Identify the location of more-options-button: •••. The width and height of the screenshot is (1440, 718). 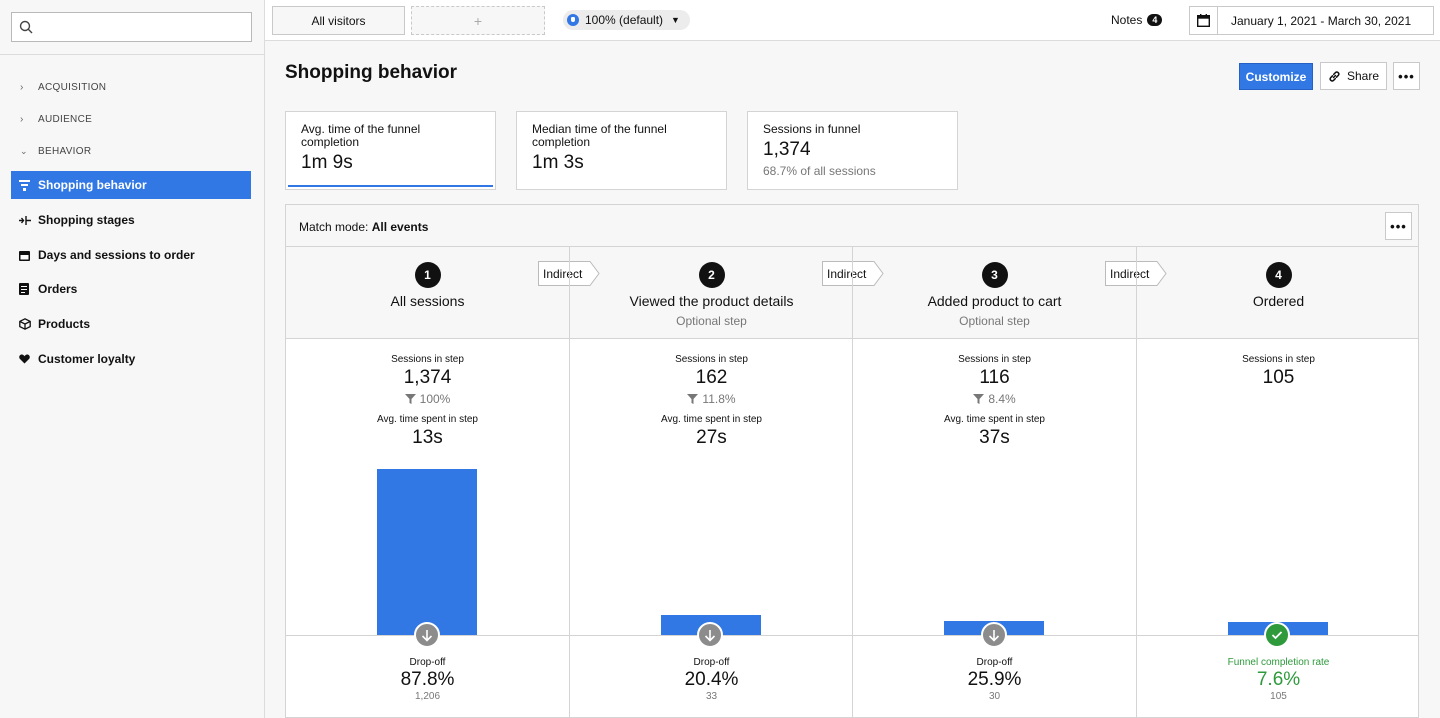
(1406, 76).